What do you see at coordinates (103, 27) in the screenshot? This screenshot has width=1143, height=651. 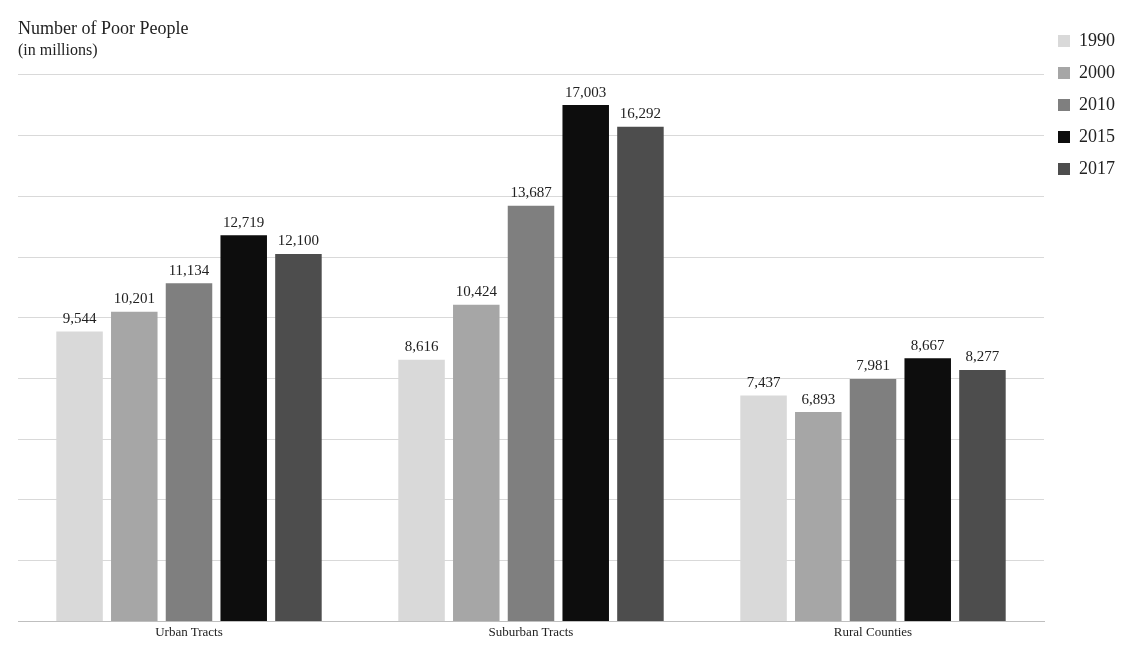 I see `chart-title: Number of Poor People` at bounding box center [103, 27].